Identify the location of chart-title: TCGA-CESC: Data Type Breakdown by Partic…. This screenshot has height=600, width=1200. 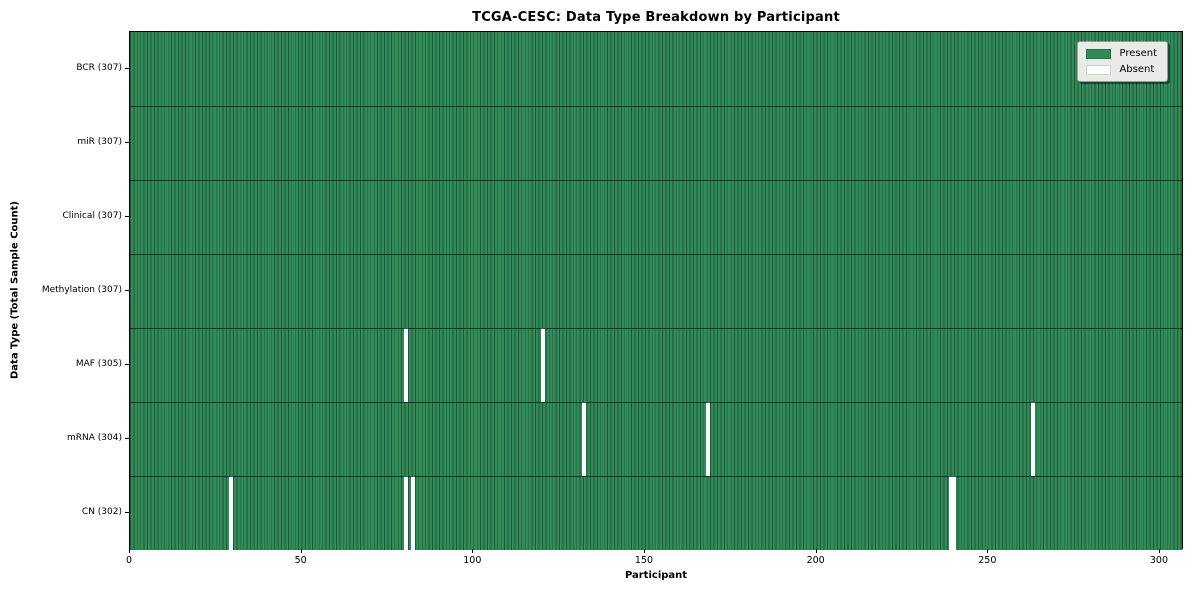
(656, 17).